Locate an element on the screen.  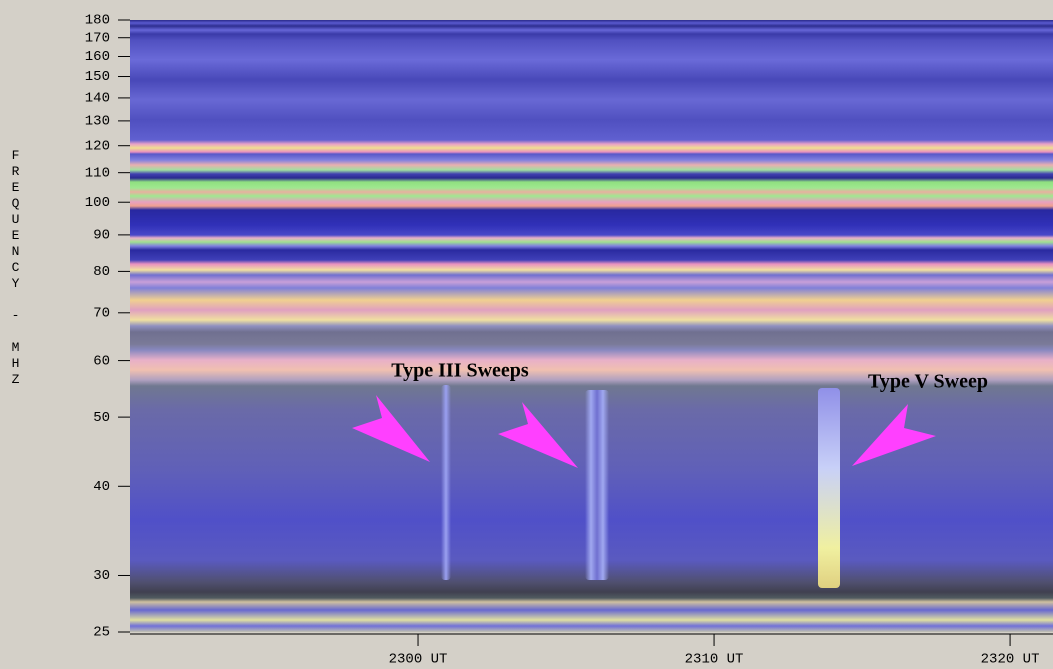
y-tick-label: 50 is located at coordinates (101, 418).